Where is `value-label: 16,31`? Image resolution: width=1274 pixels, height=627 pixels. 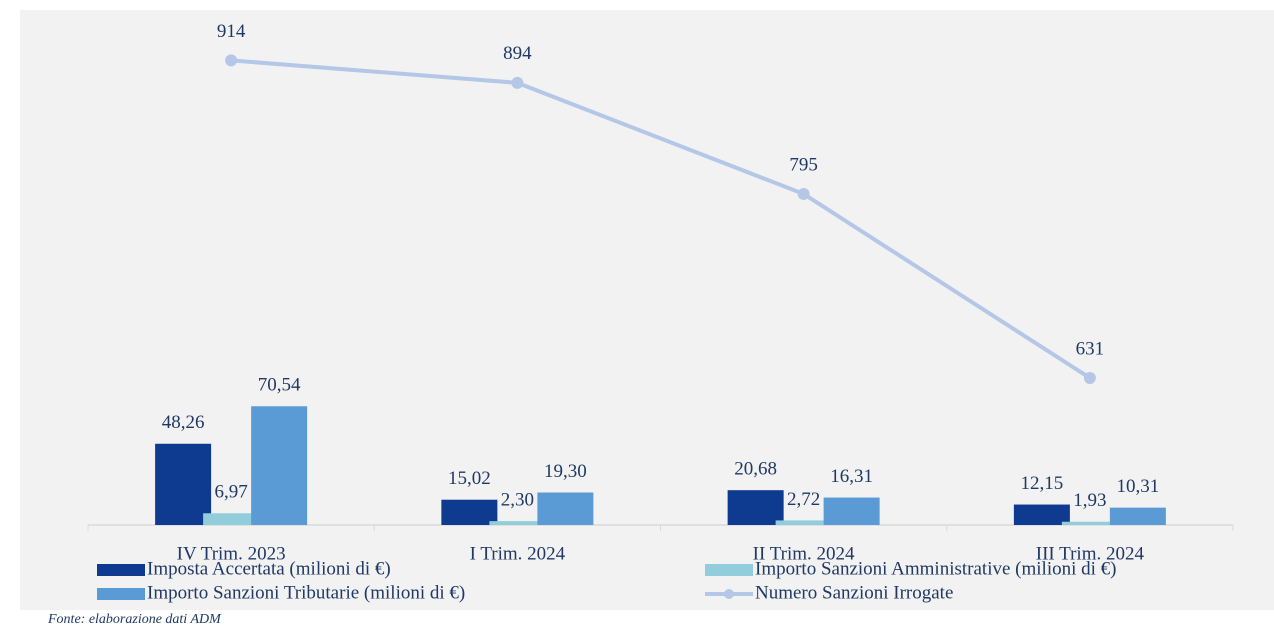 value-label: 16,31 is located at coordinates (851, 476).